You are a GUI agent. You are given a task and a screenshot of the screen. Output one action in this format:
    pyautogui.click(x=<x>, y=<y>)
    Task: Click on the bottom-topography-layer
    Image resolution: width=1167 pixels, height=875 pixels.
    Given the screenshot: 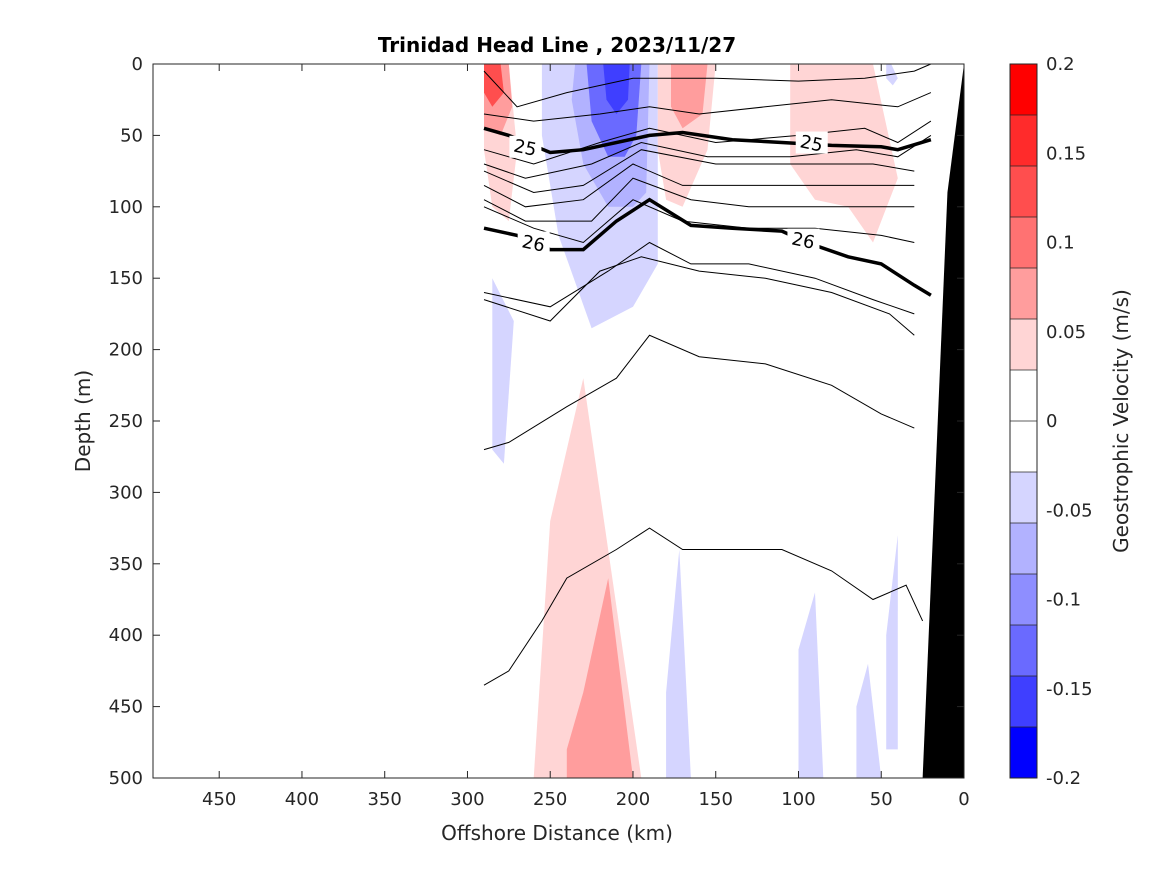 What is the action you would take?
    pyautogui.click(x=943, y=421)
    